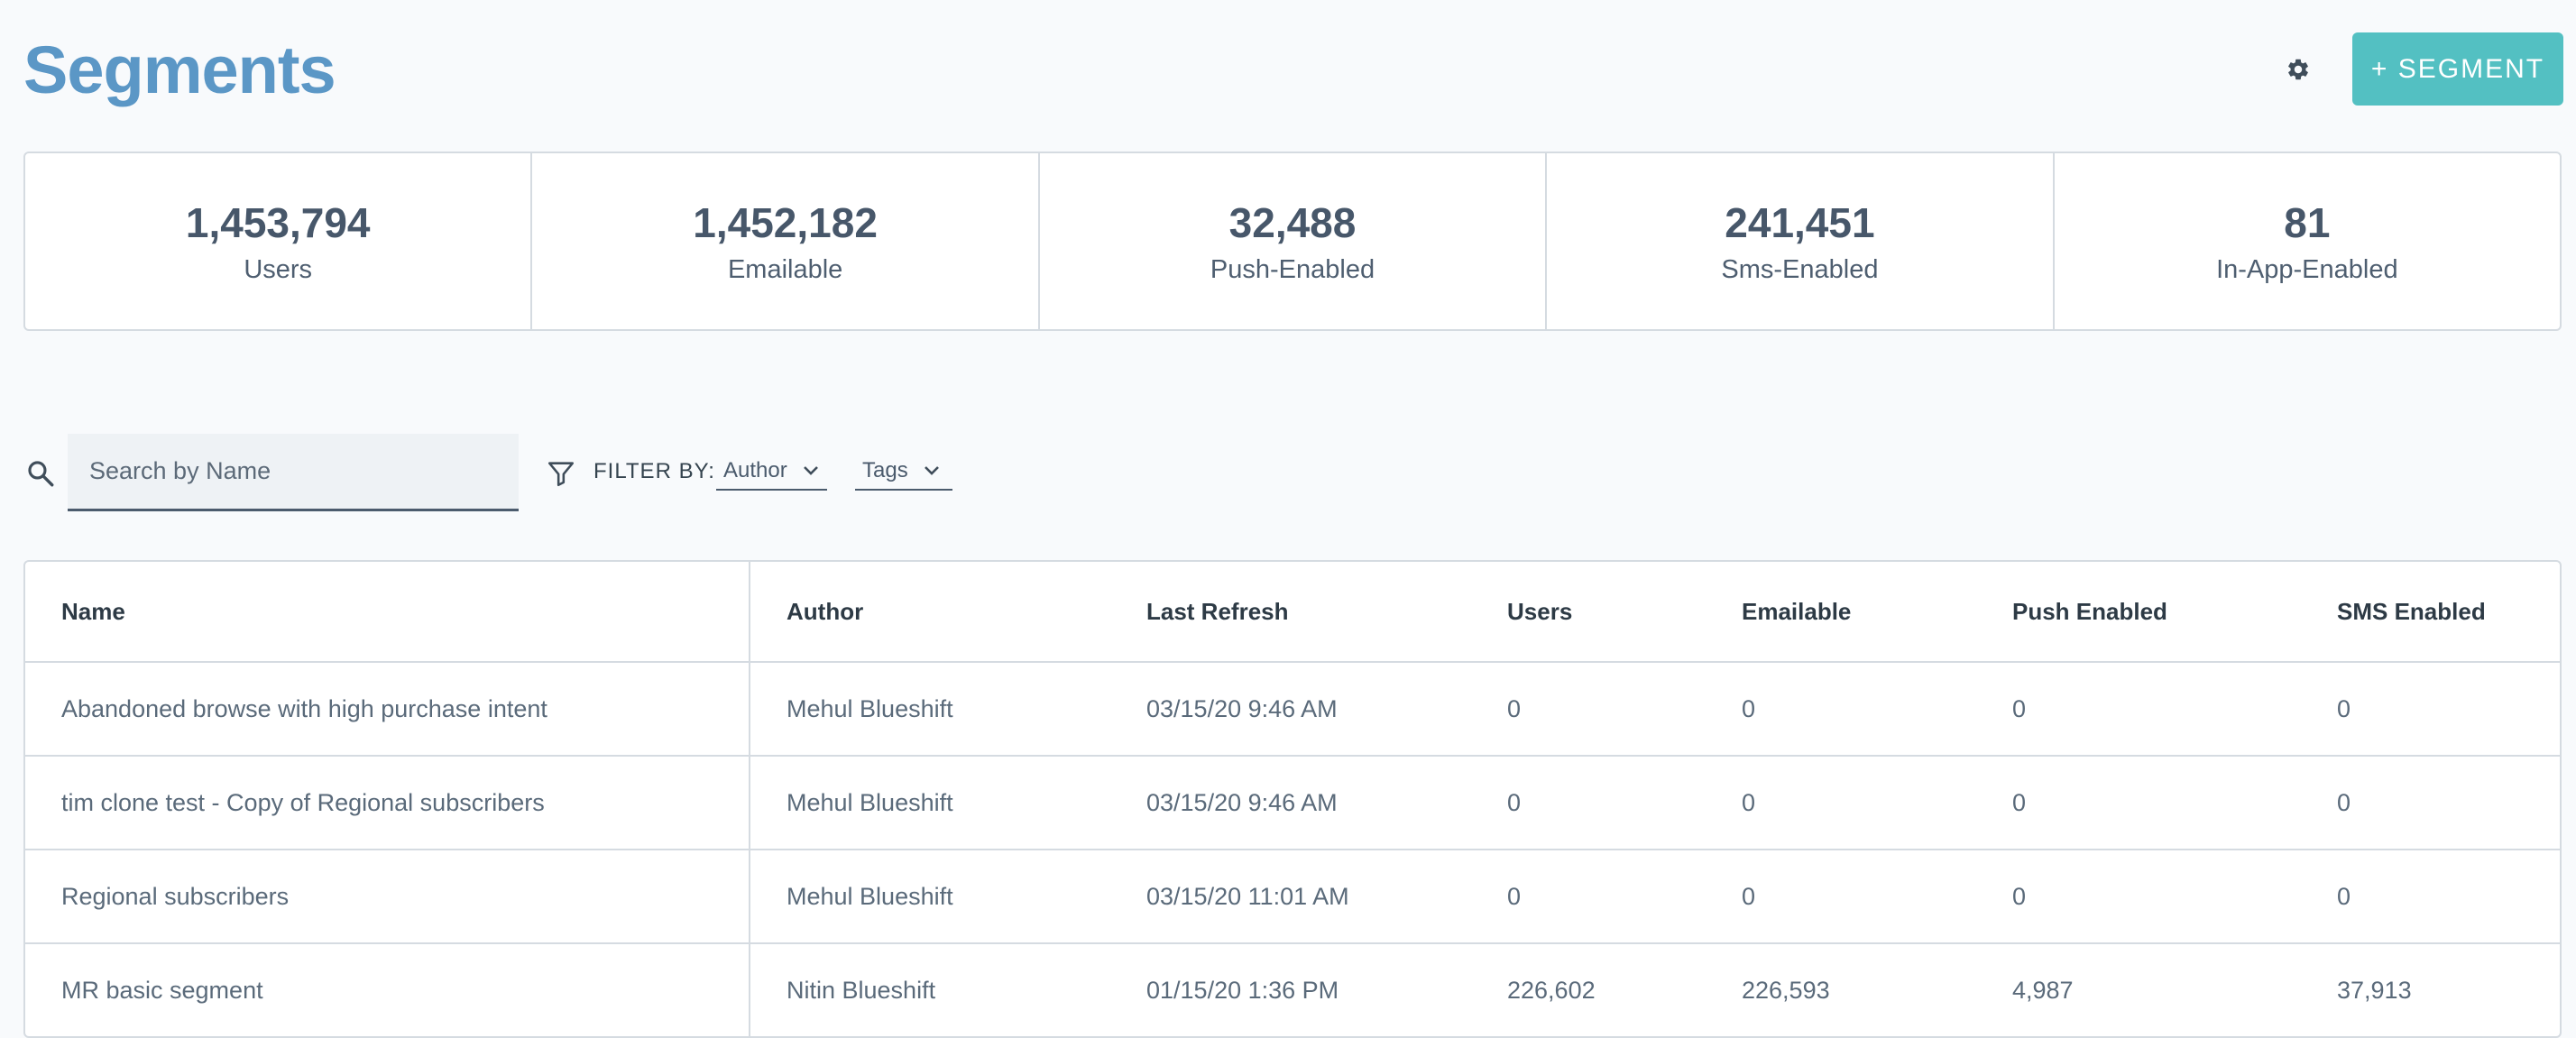  What do you see at coordinates (278, 222) in the screenshot?
I see `stat-value: 1,453,794` at bounding box center [278, 222].